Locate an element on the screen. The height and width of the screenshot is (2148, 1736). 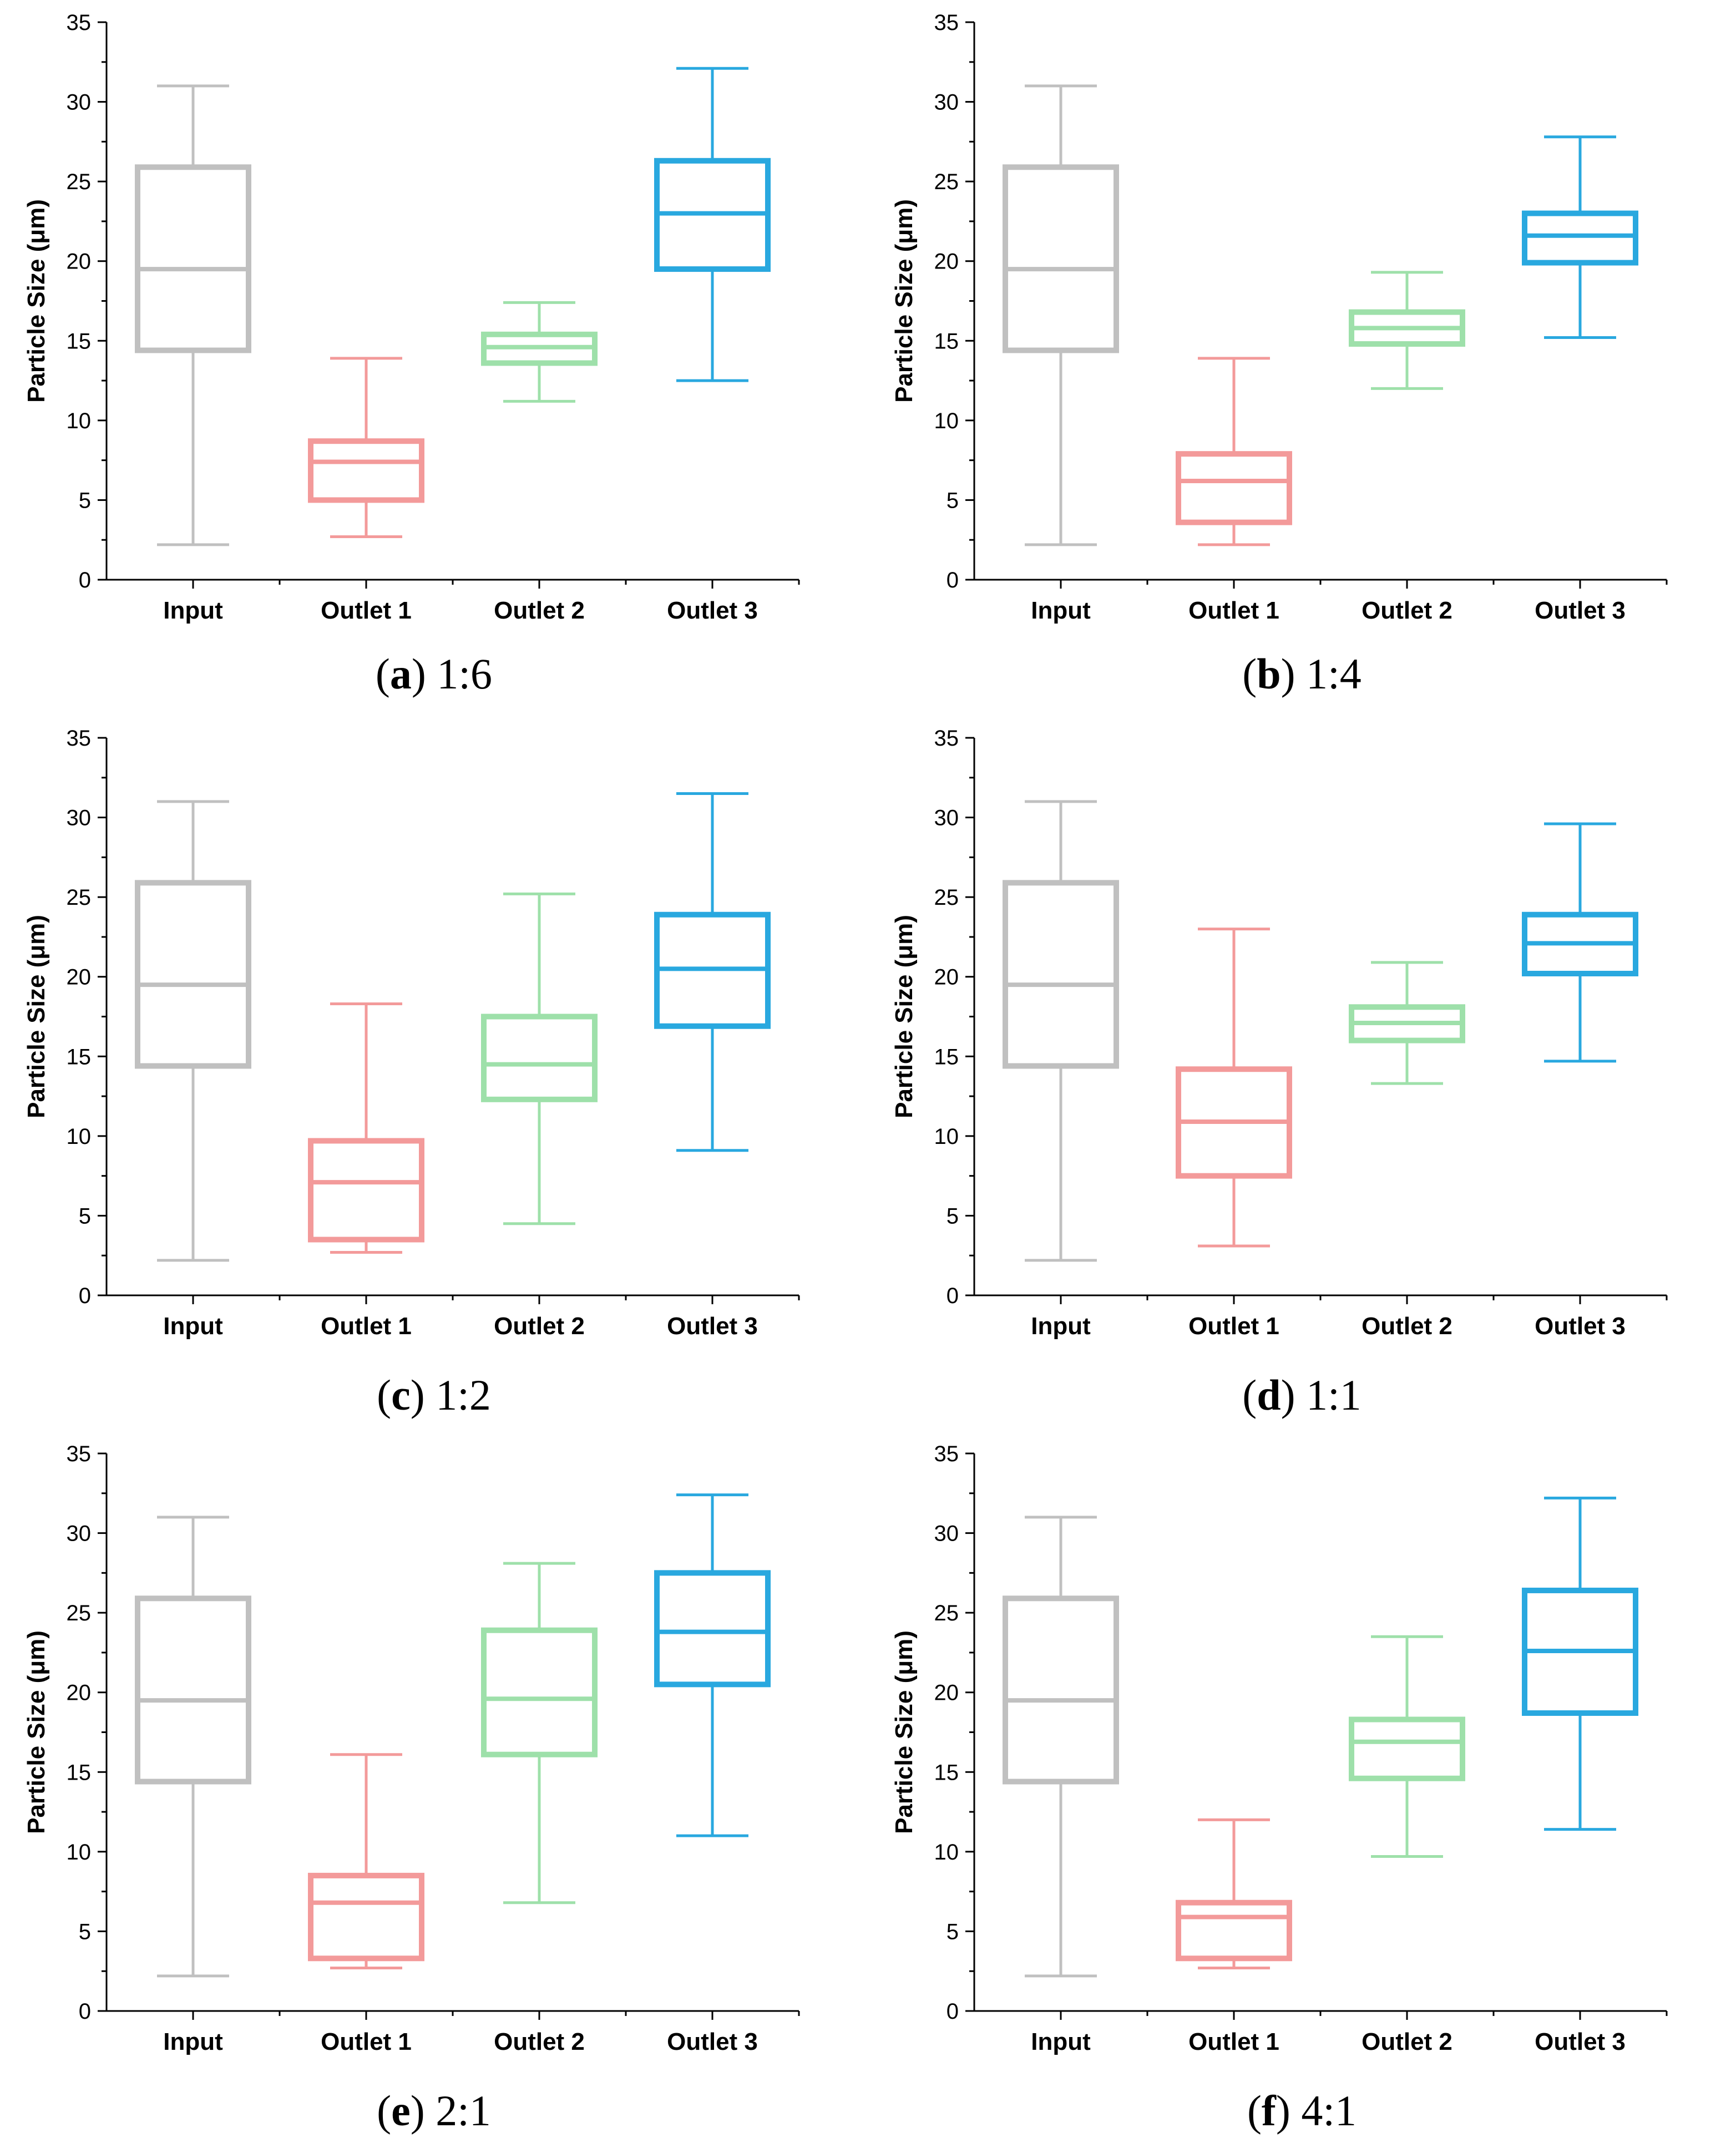
caption-a: (a) 1:6 is located at coordinates (434, 674).